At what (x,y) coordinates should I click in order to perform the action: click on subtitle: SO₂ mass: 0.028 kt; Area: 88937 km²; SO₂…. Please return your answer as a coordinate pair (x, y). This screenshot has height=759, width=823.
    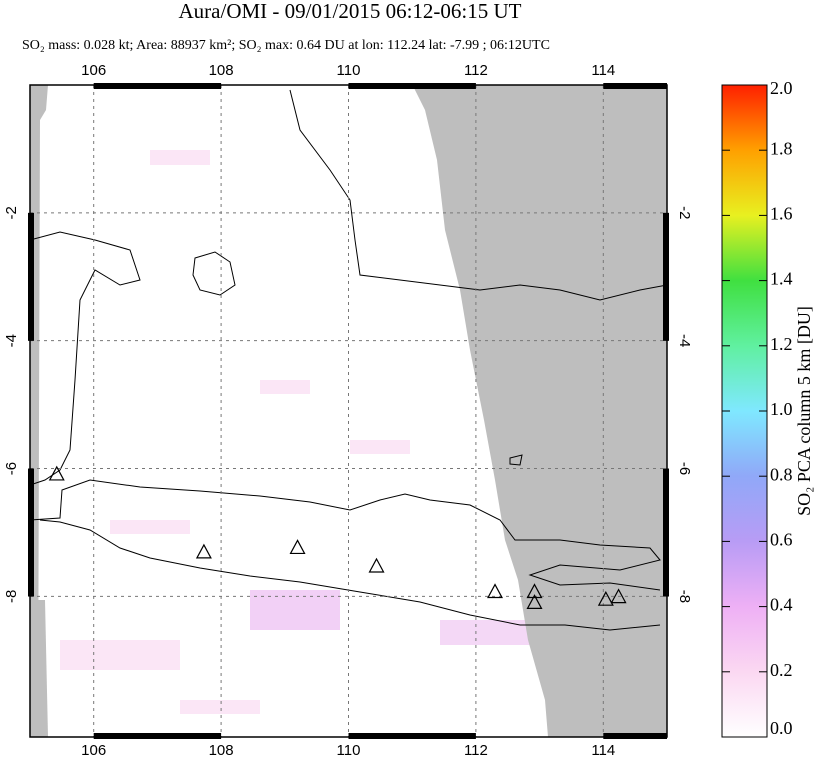
    Looking at the image, I should click on (286, 45).